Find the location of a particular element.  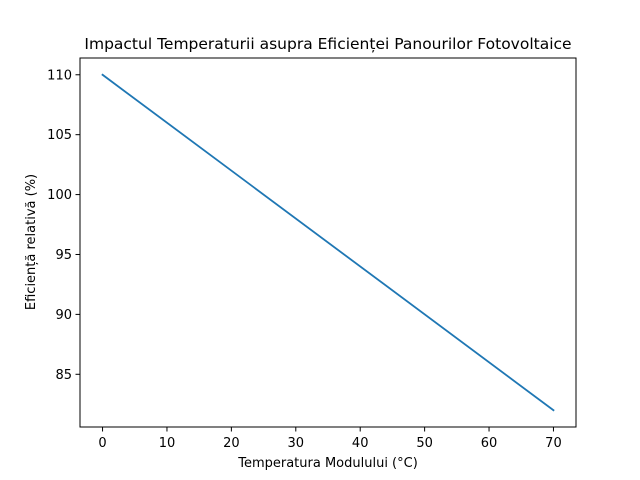

y-tick-label: 110 is located at coordinates (59, 75).